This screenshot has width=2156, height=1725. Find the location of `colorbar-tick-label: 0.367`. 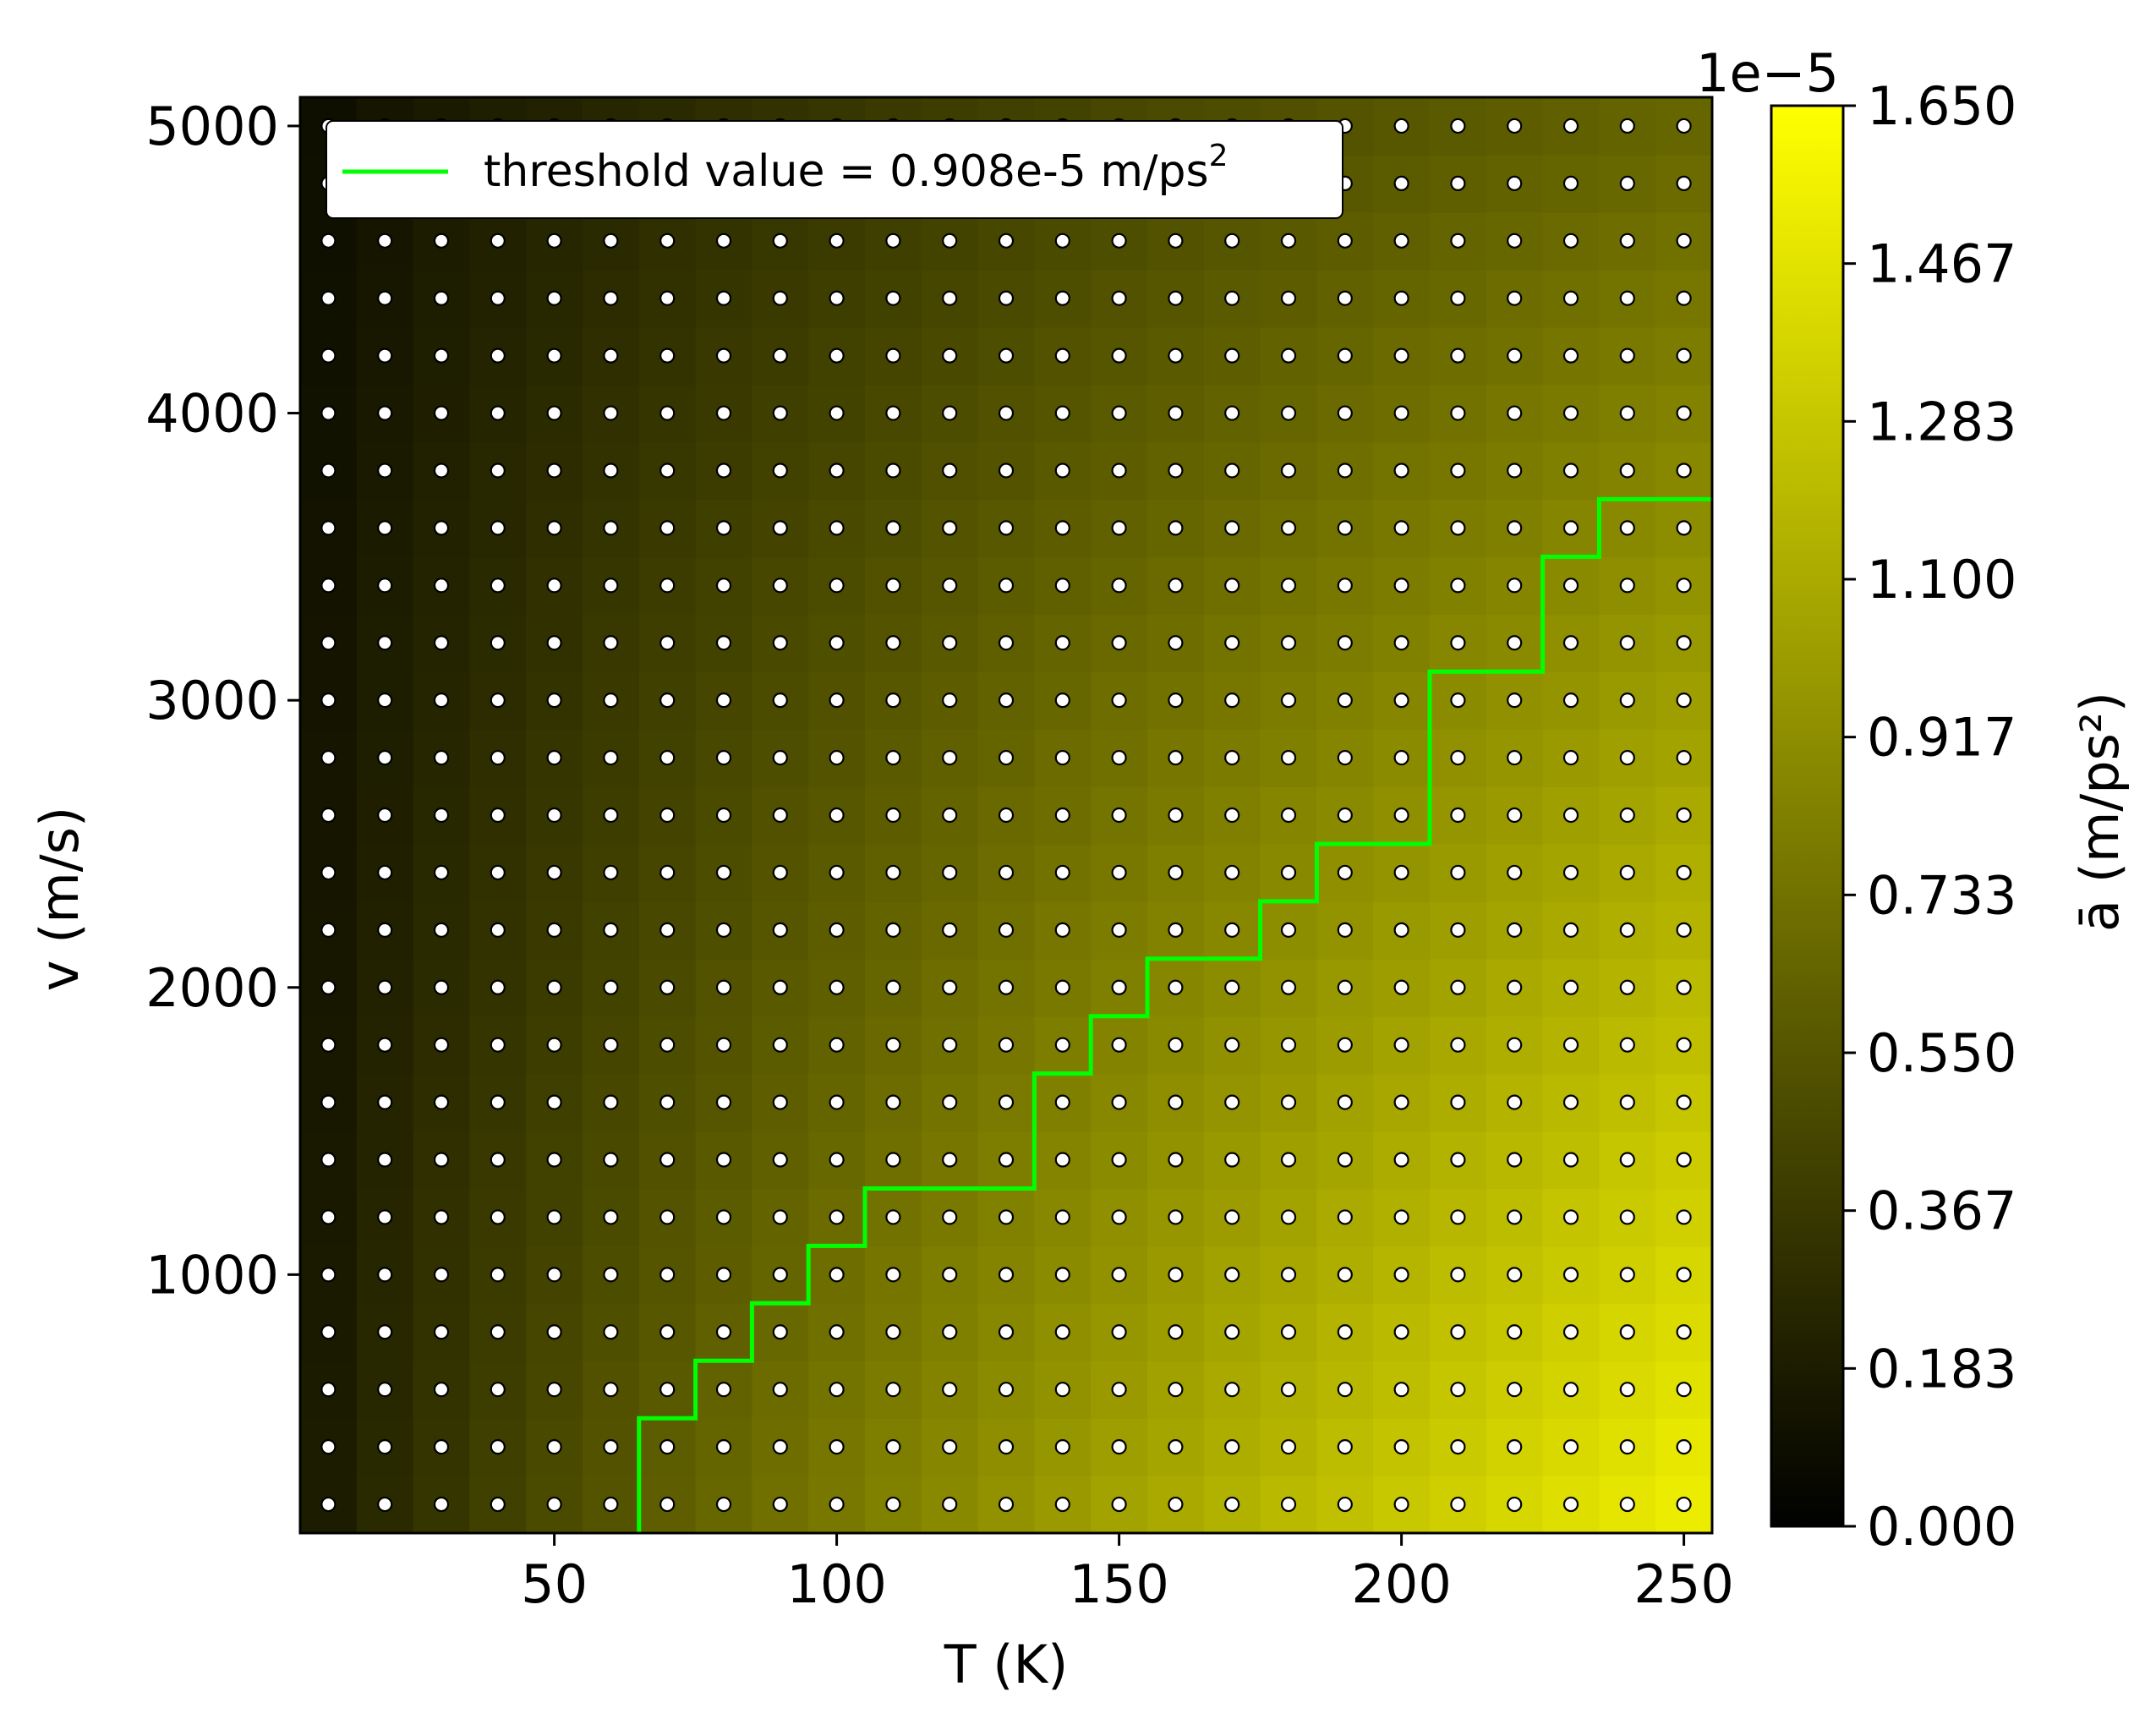

colorbar-tick-label: 0.367 is located at coordinates (1942, 1211).